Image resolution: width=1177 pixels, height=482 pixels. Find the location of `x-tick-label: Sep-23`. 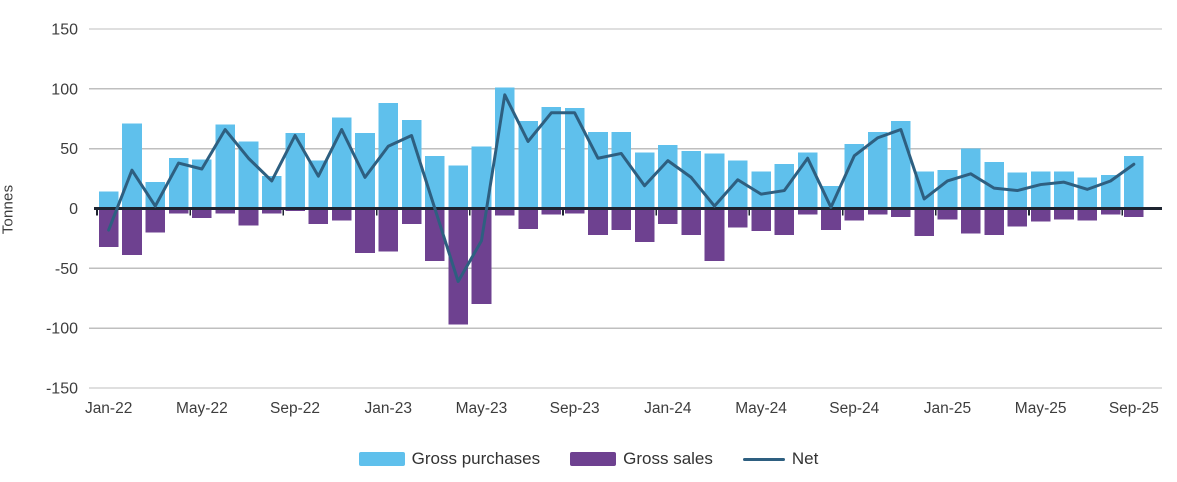

x-tick-label: Sep-23 is located at coordinates (575, 408).